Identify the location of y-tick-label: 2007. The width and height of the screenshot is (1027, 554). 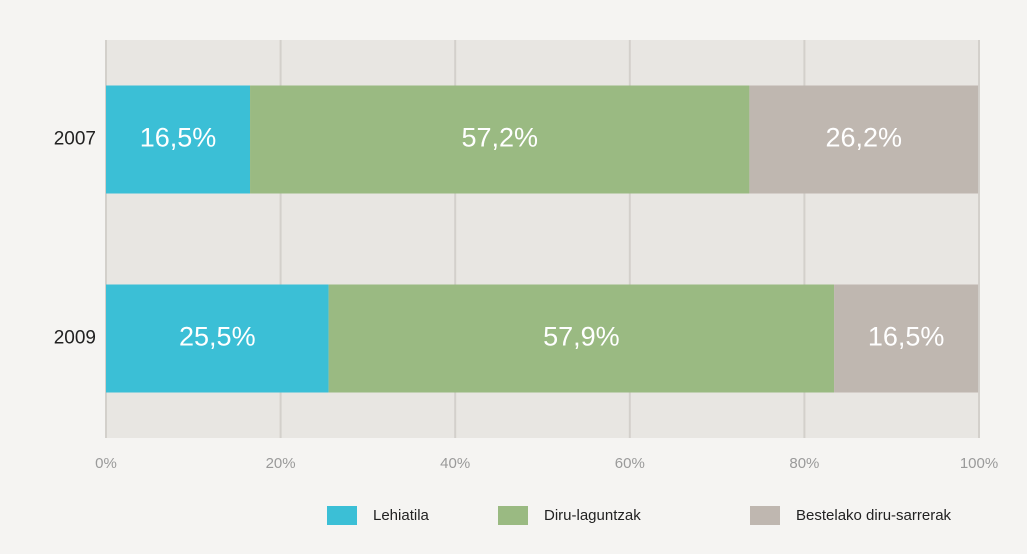
(75, 139).